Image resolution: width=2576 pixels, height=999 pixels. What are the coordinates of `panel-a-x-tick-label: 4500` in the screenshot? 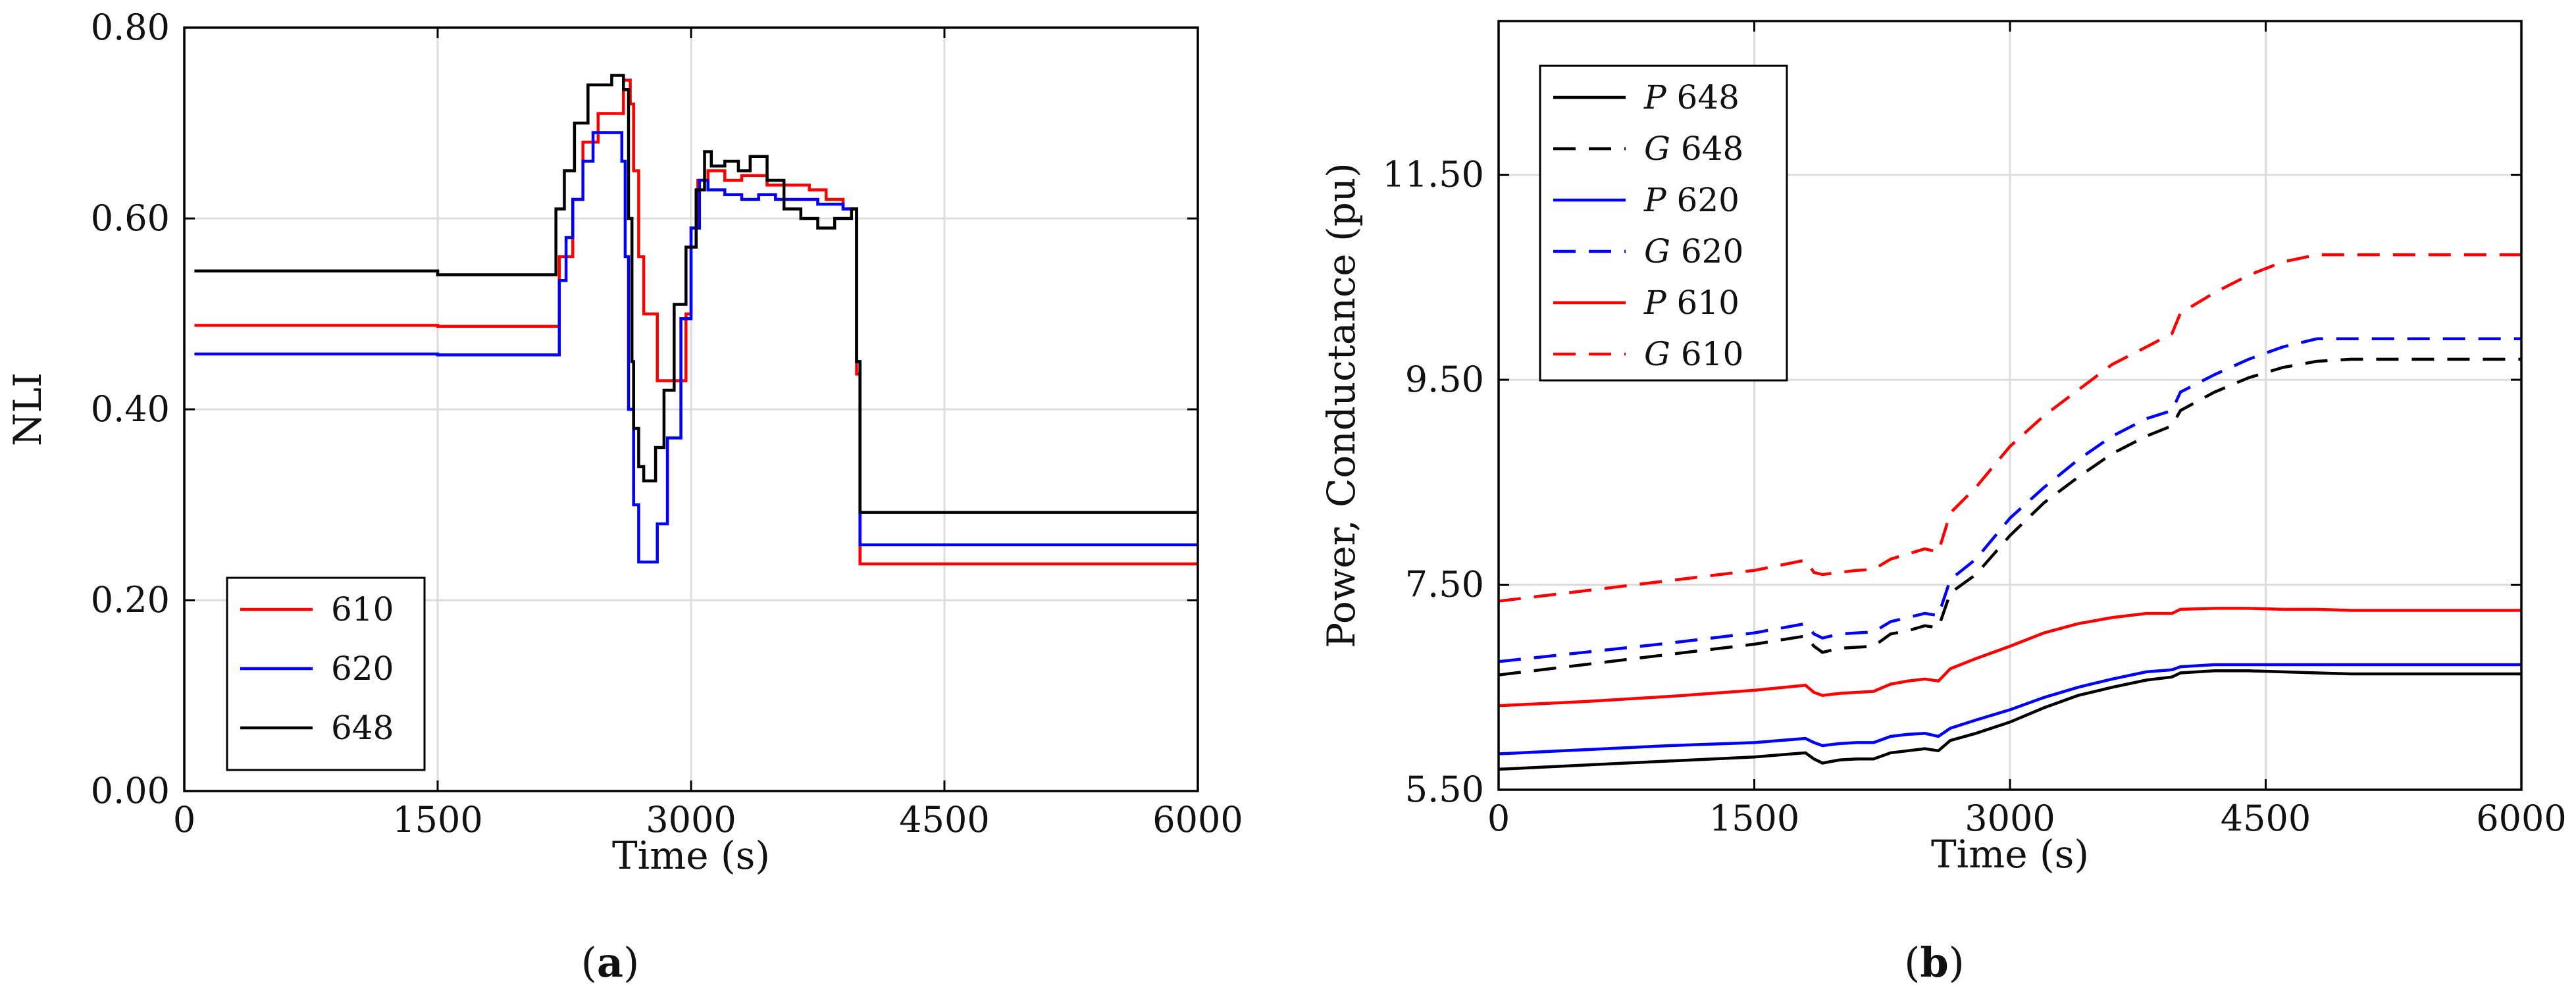 It's located at (944, 819).